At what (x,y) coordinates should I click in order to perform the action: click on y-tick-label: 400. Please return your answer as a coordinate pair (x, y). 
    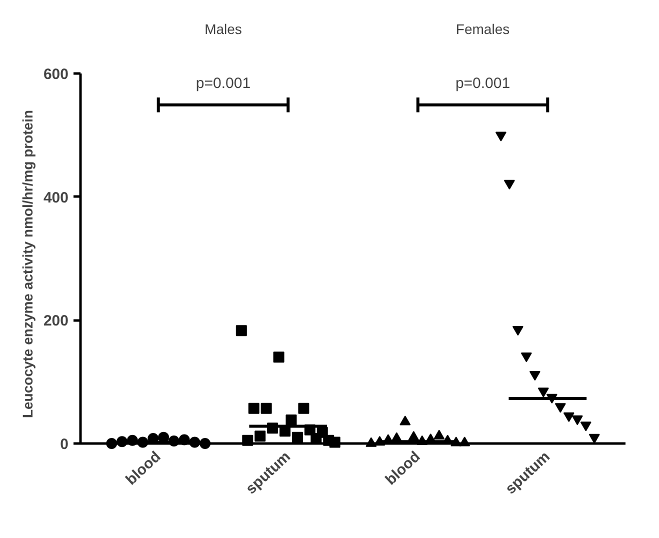
    Looking at the image, I should click on (56, 197).